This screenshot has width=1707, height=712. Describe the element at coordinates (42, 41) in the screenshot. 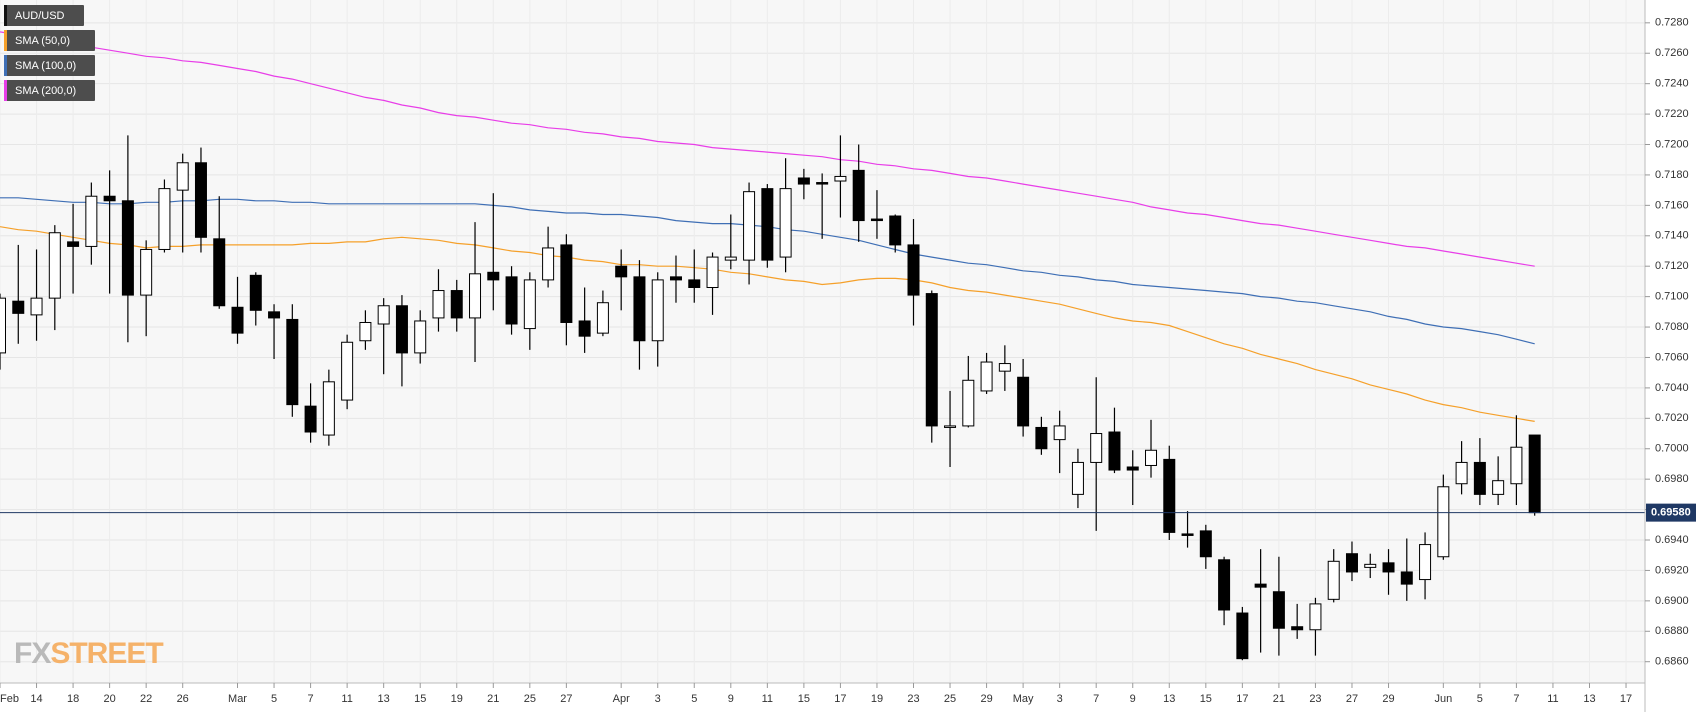

I see `legend-label: SMA (50,0)` at that location.